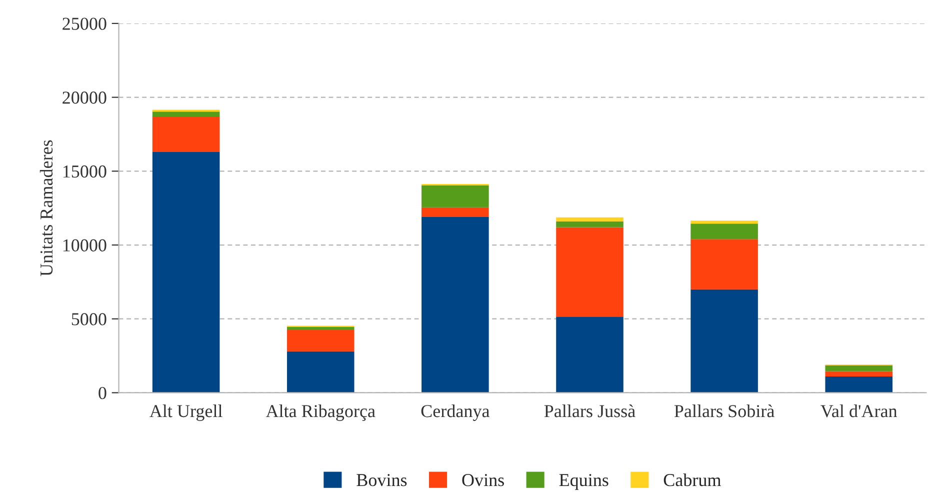 The image size is (928, 499). Describe the element at coordinates (84, 98) in the screenshot. I see `y-tick-label: 20000` at that location.